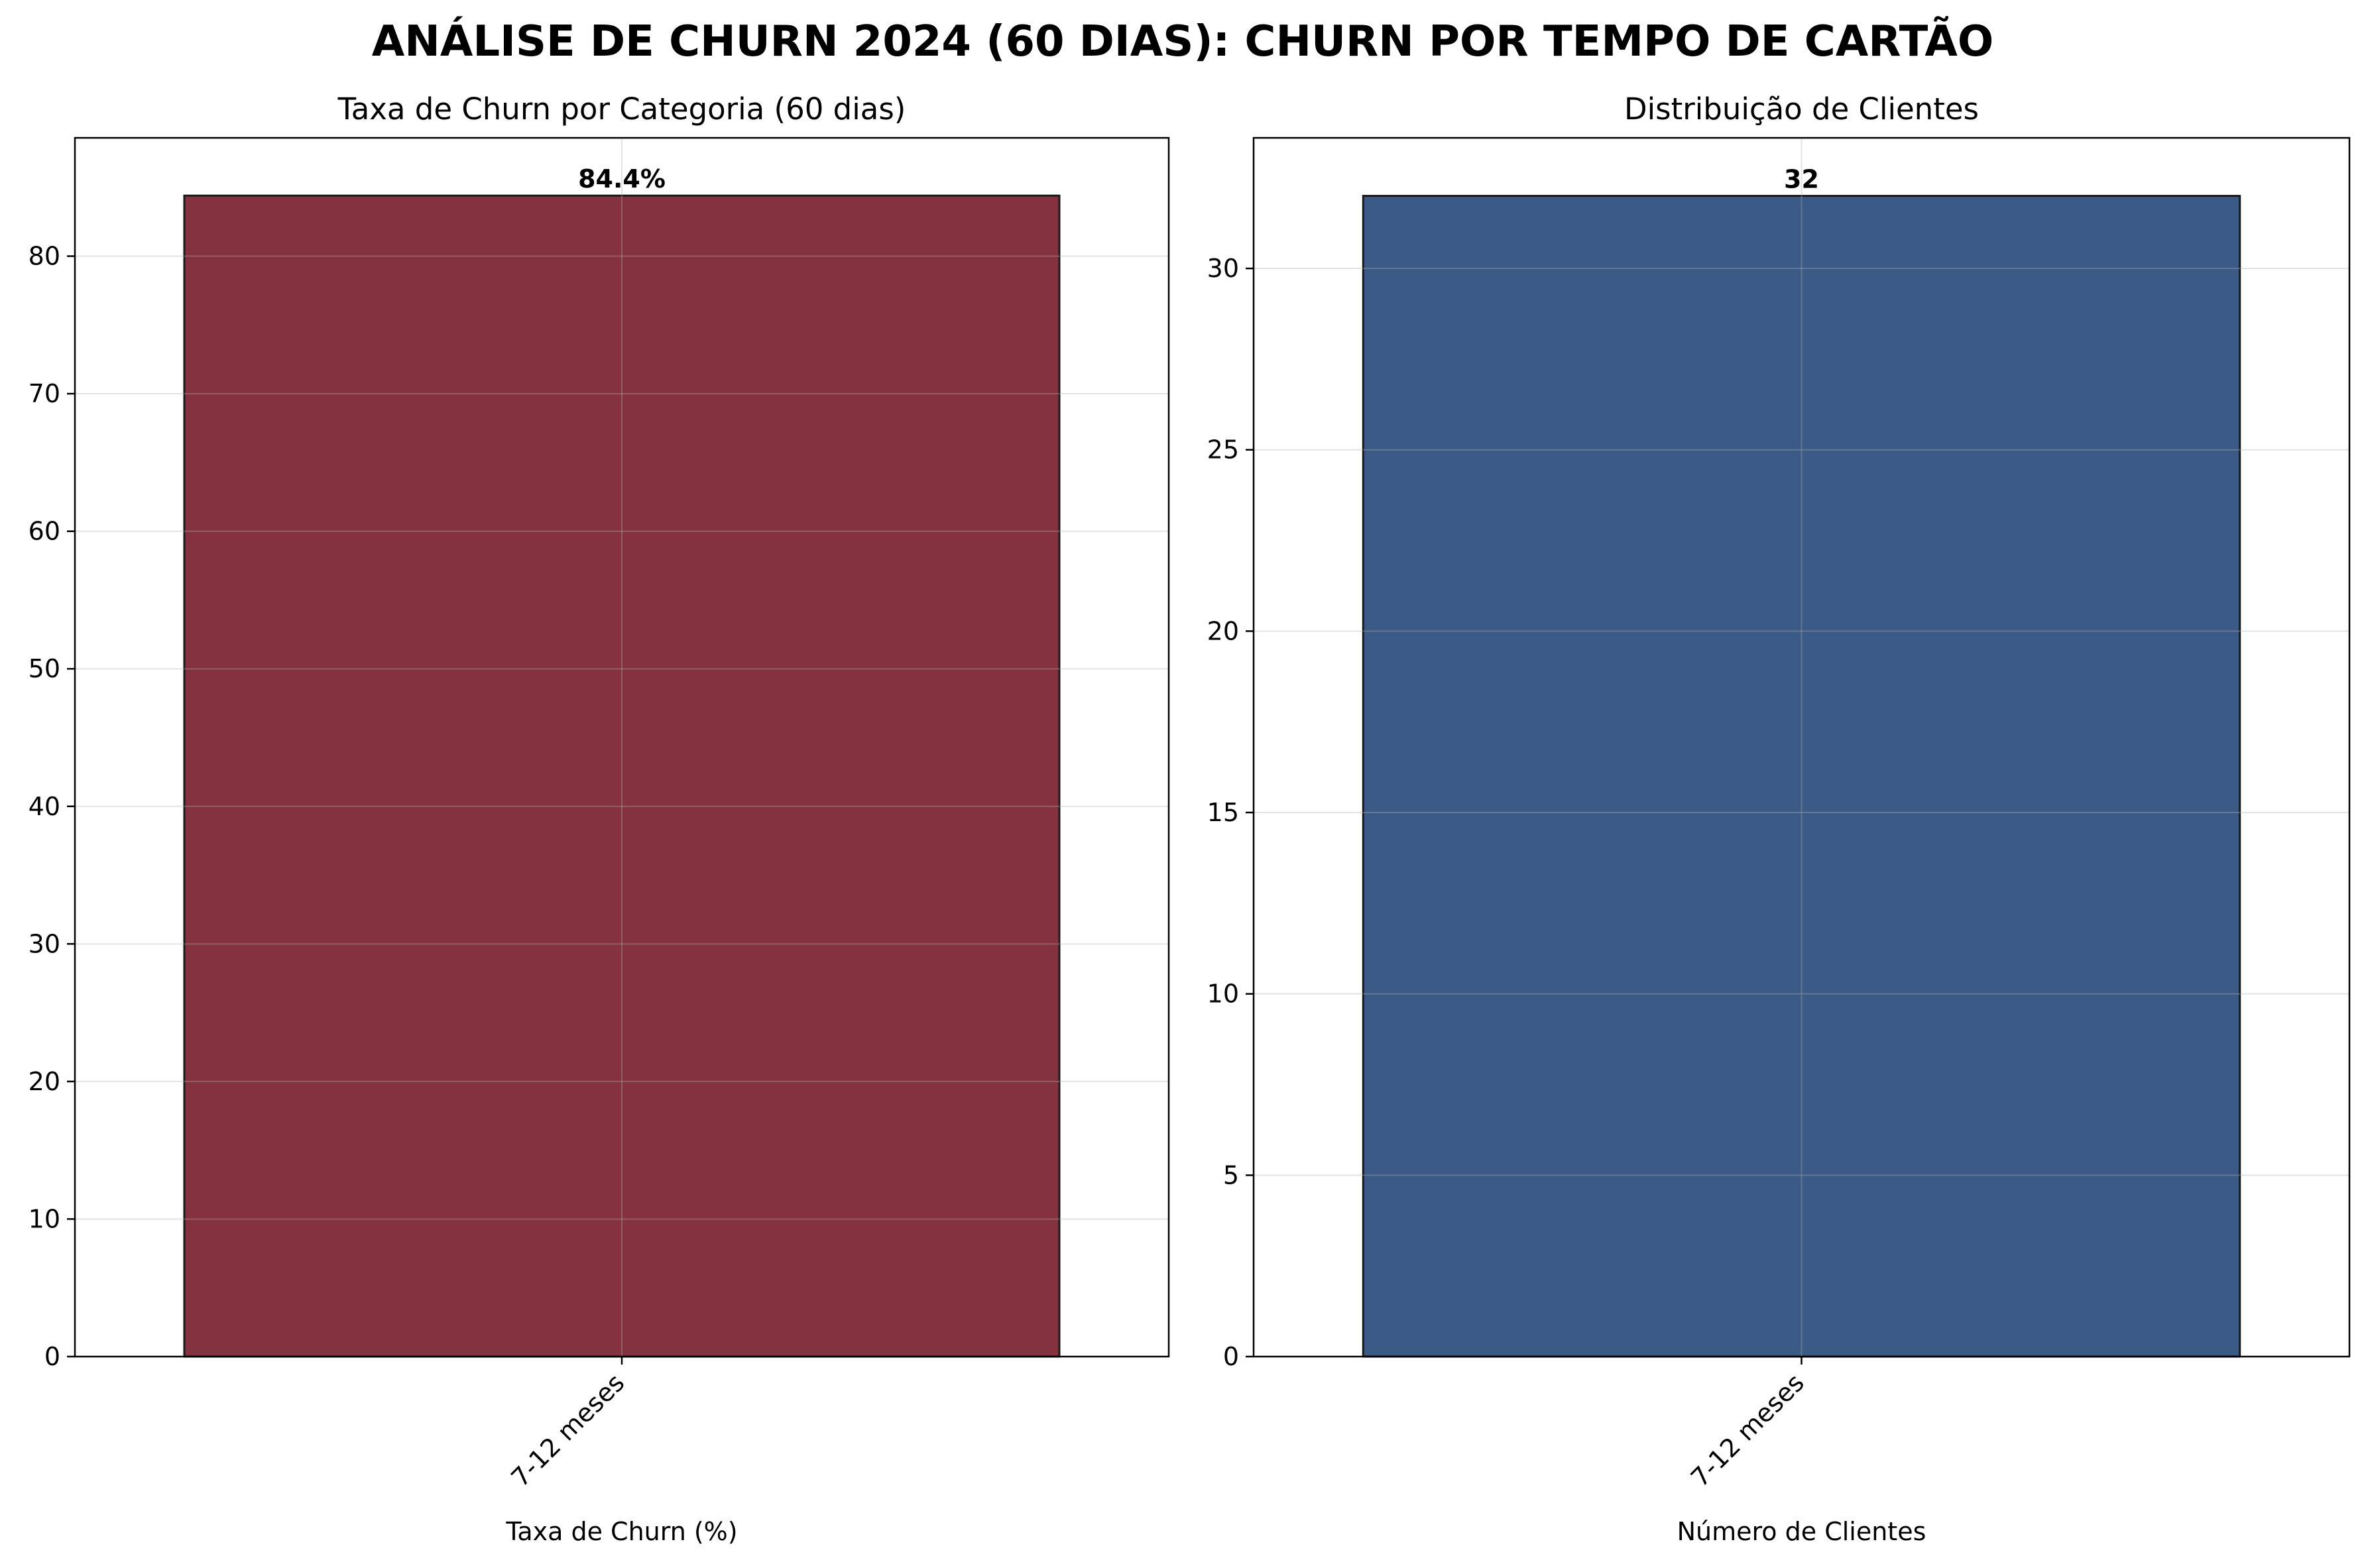 This screenshot has height=1568, width=2366. What do you see at coordinates (44, 531) in the screenshot?
I see `y-tick-label: 60` at bounding box center [44, 531].